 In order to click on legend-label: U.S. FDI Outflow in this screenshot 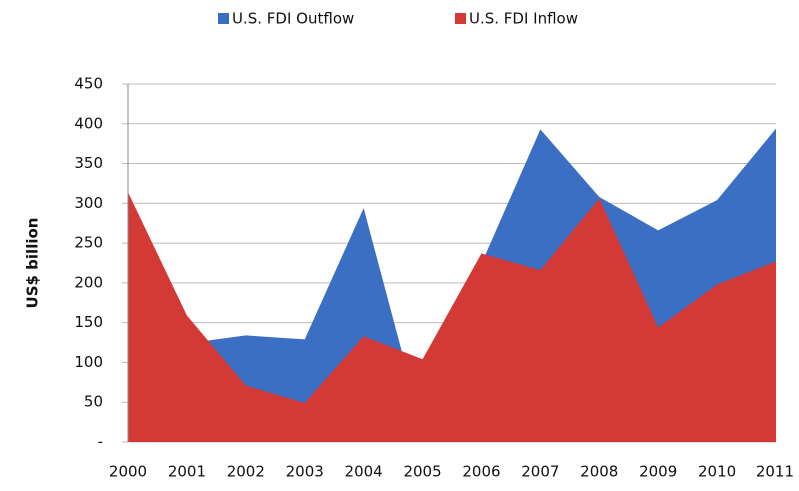, I will do `click(293, 19)`.